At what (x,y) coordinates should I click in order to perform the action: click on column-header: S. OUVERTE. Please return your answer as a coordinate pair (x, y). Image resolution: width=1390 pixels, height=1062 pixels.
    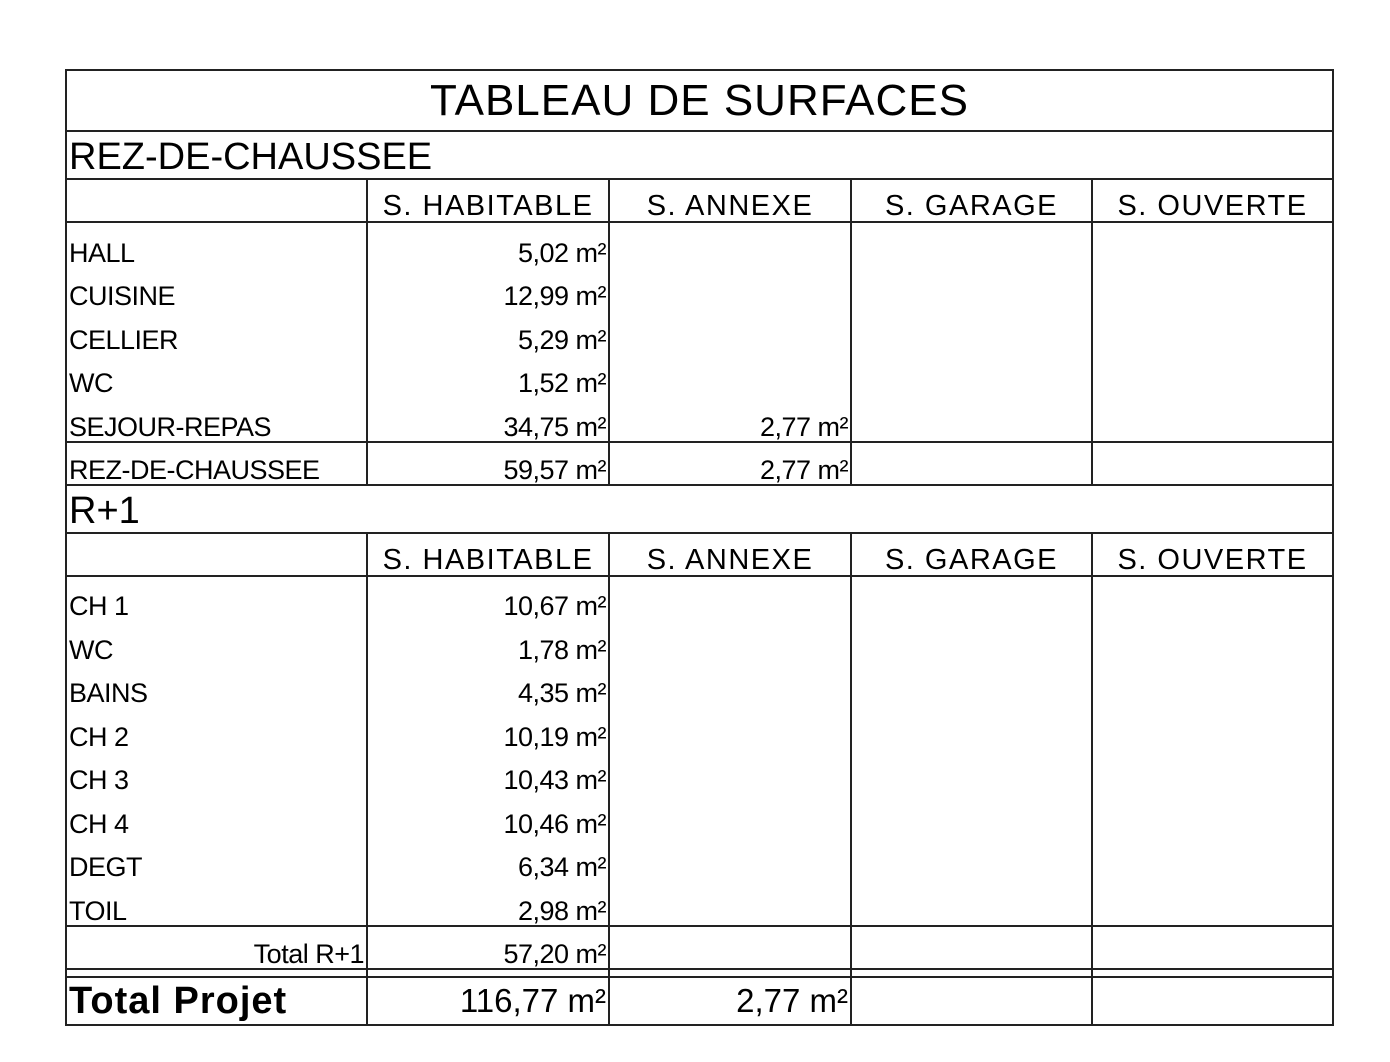
    Looking at the image, I should click on (1212, 201).